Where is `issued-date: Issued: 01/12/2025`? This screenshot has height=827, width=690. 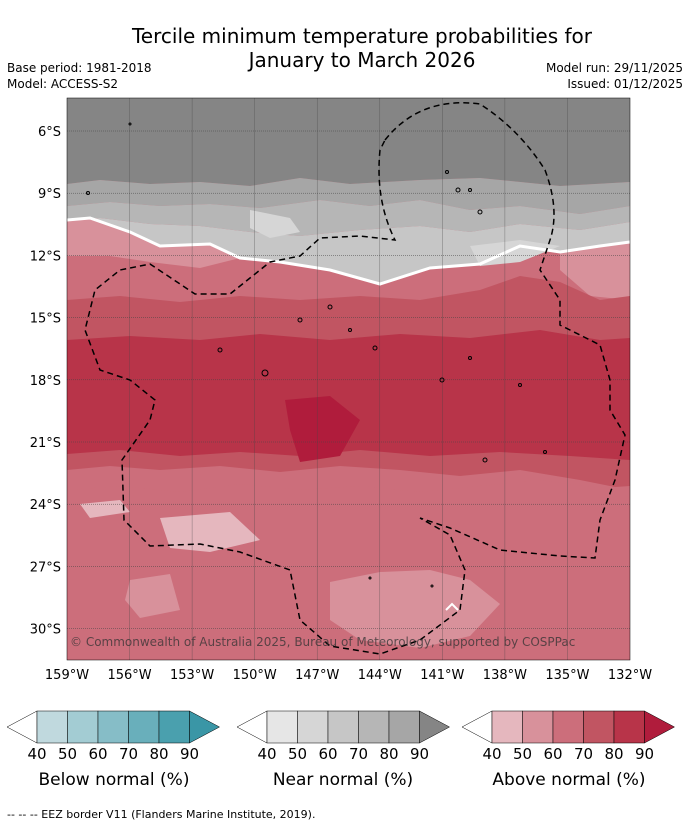
issued-date: Issued: 01/12/2025 is located at coordinates (625, 84).